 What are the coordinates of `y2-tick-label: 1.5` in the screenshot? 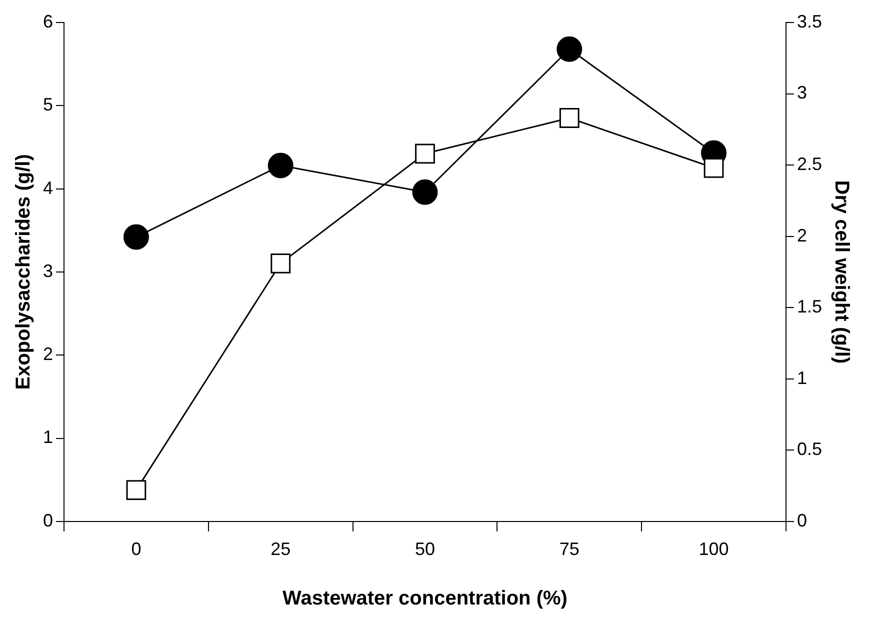 It's located at (809, 306).